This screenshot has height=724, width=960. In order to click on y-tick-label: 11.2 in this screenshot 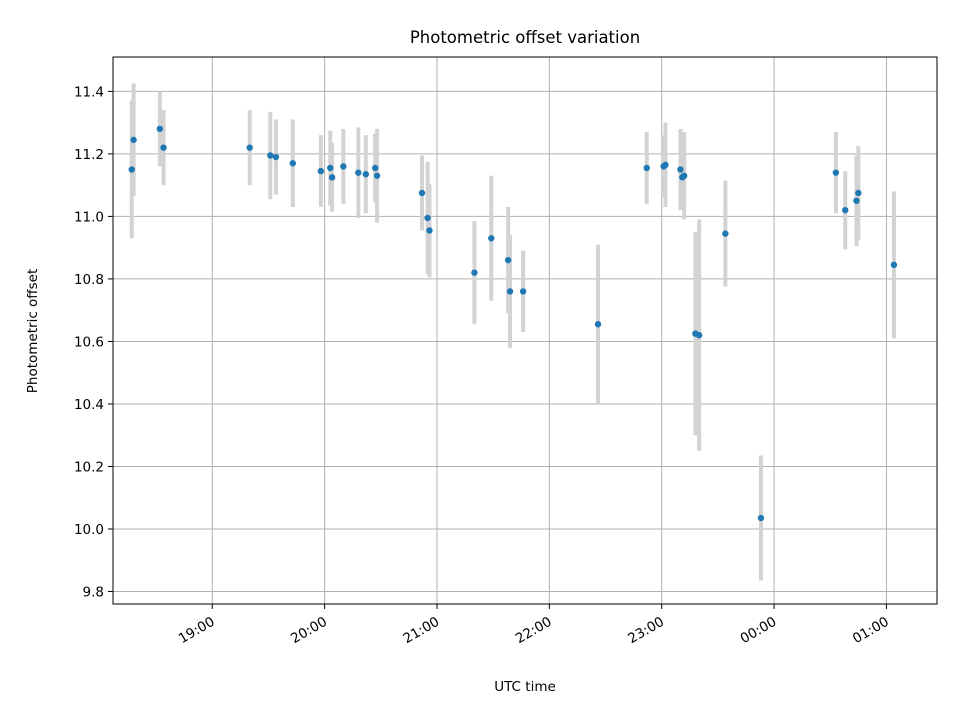, I will do `click(89, 155)`.